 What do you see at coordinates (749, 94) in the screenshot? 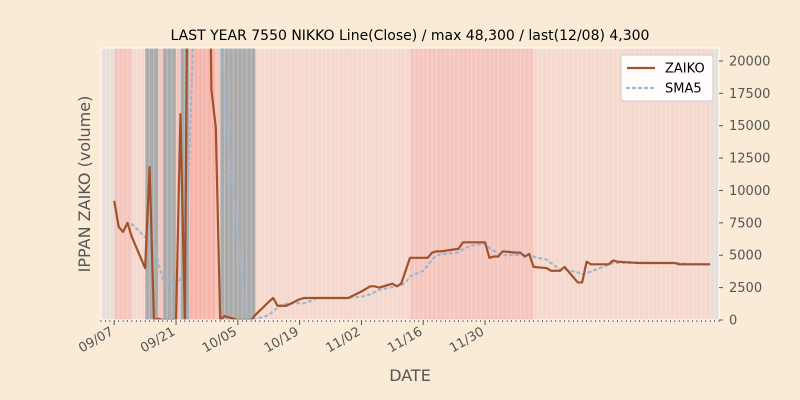
I see `y-tick-label: 17500` at bounding box center [749, 94].